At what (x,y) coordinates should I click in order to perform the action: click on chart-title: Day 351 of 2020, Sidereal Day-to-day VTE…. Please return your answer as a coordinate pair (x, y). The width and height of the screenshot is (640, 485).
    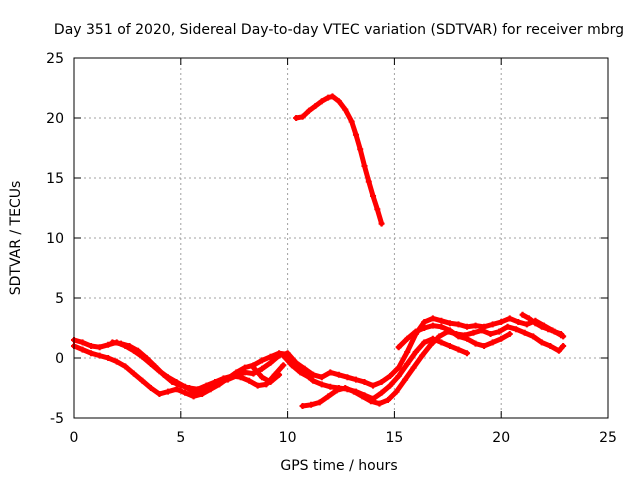
    Looking at the image, I should click on (339, 30).